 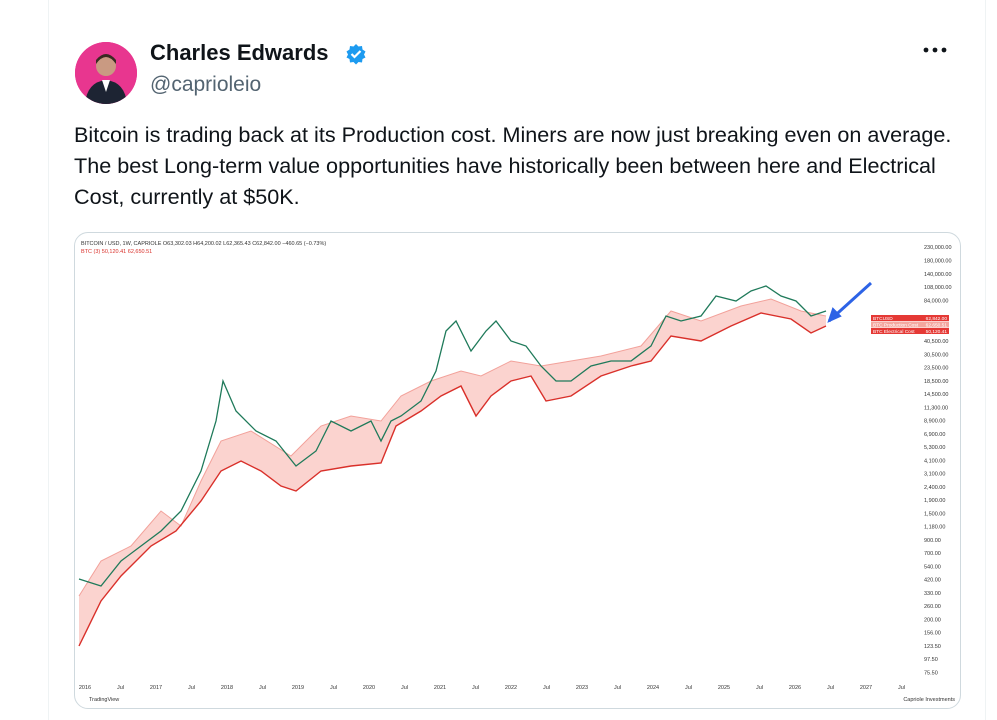 What do you see at coordinates (929, 700) in the screenshot?
I see `footer-right: Capriole Investments` at bounding box center [929, 700].